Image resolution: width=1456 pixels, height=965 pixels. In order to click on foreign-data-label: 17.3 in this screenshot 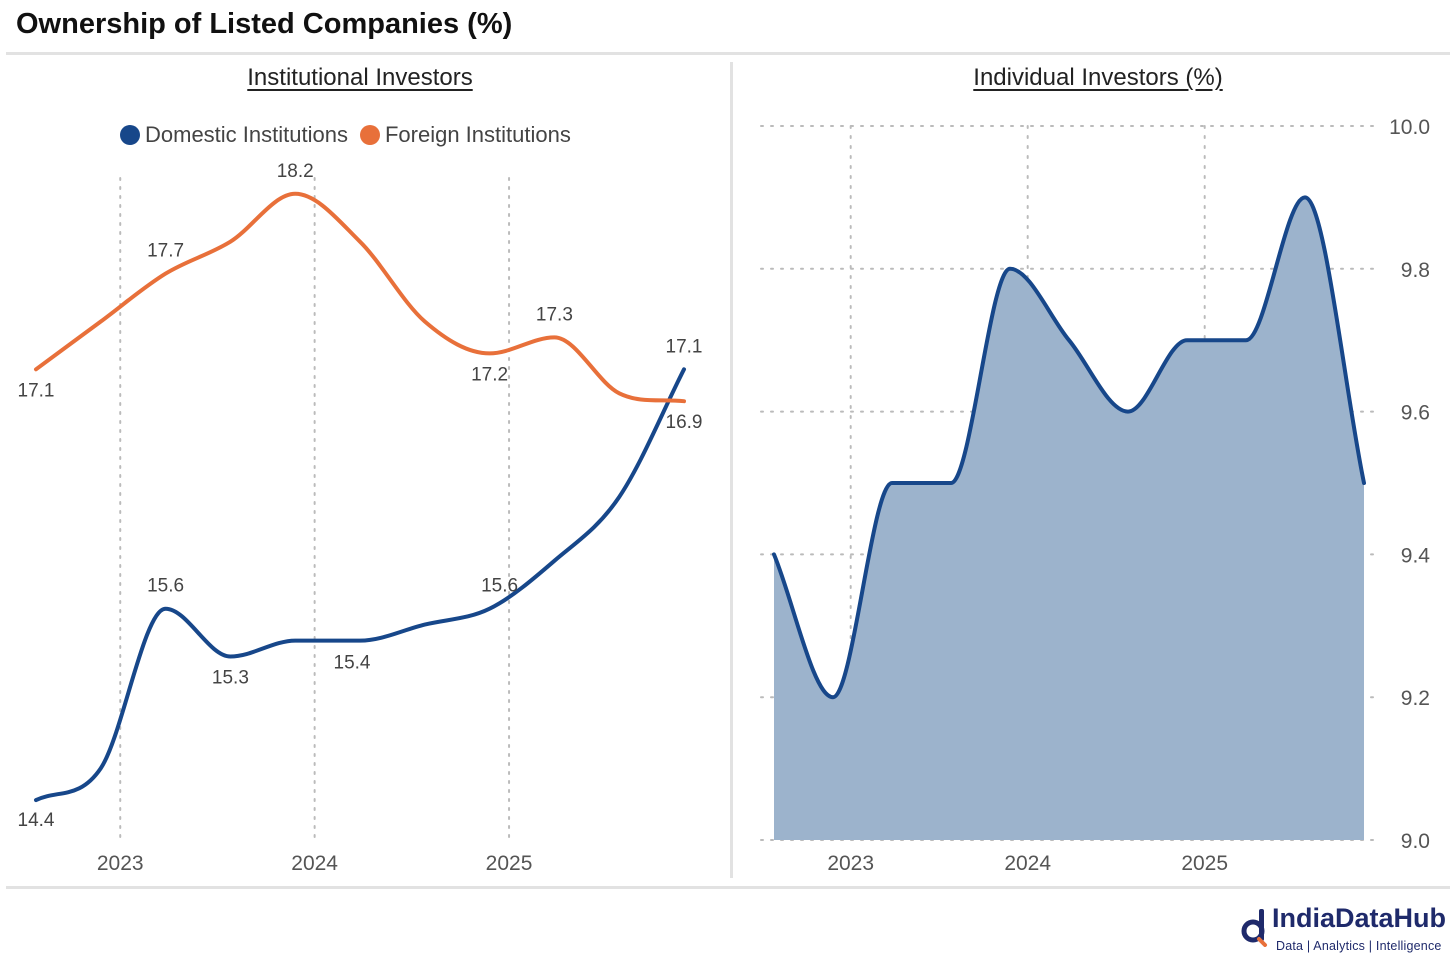, I will do `click(554, 314)`.